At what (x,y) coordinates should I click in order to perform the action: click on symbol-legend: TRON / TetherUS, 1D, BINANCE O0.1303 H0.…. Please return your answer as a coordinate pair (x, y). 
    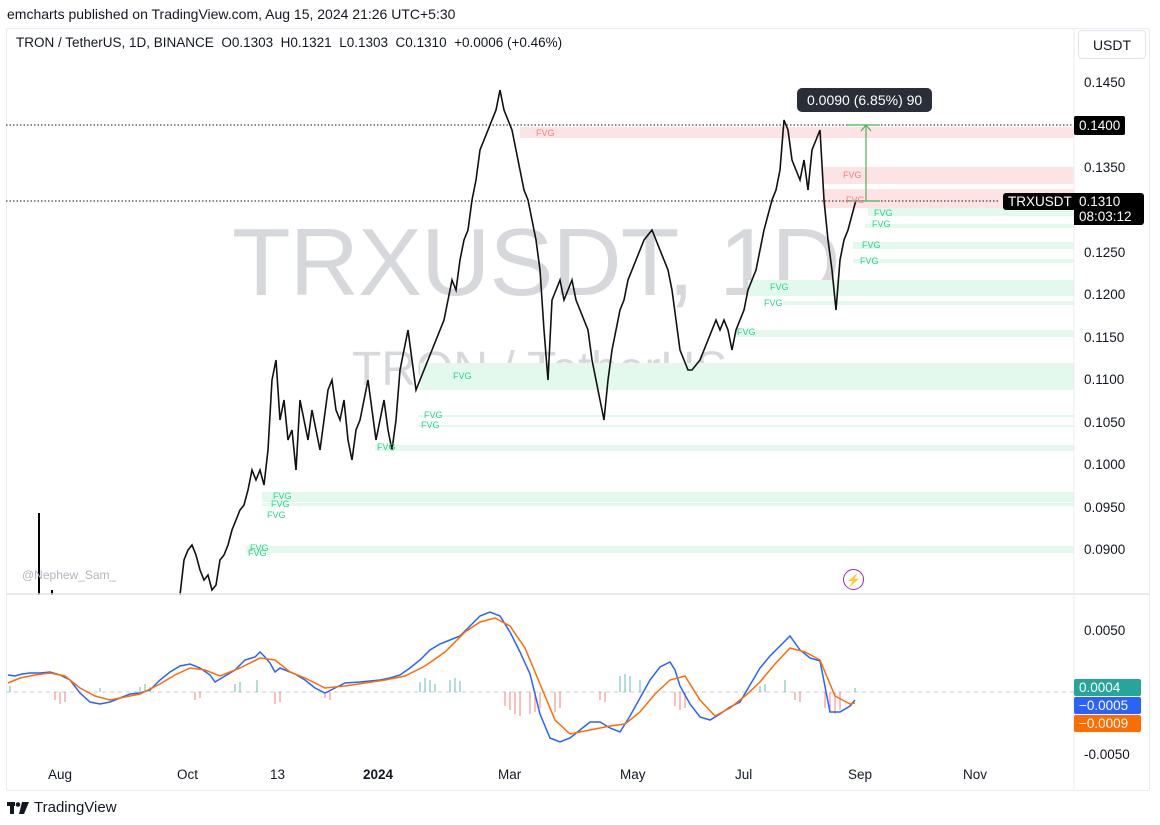
    Looking at the image, I should click on (289, 42).